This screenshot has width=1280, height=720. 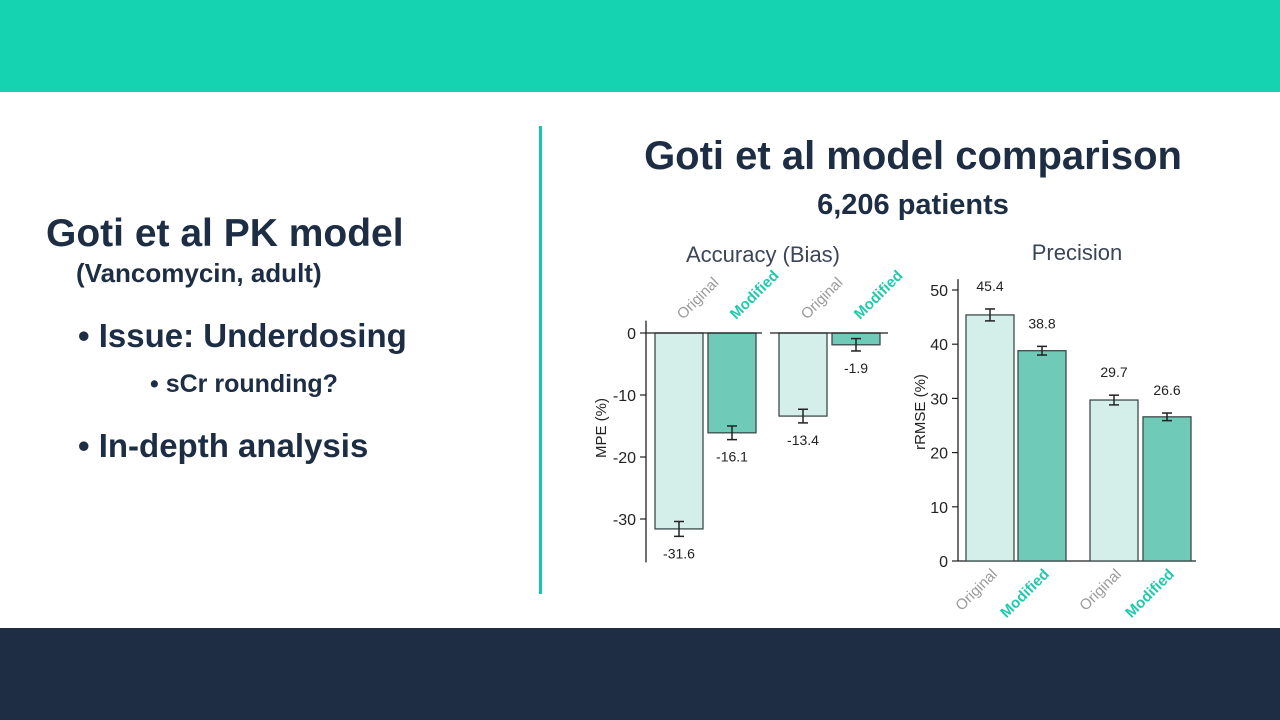 What do you see at coordinates (913, 156) in the screenshot?
I see `chart-slide-title: Goti et al model comparison` at bounding box center [913, 156].